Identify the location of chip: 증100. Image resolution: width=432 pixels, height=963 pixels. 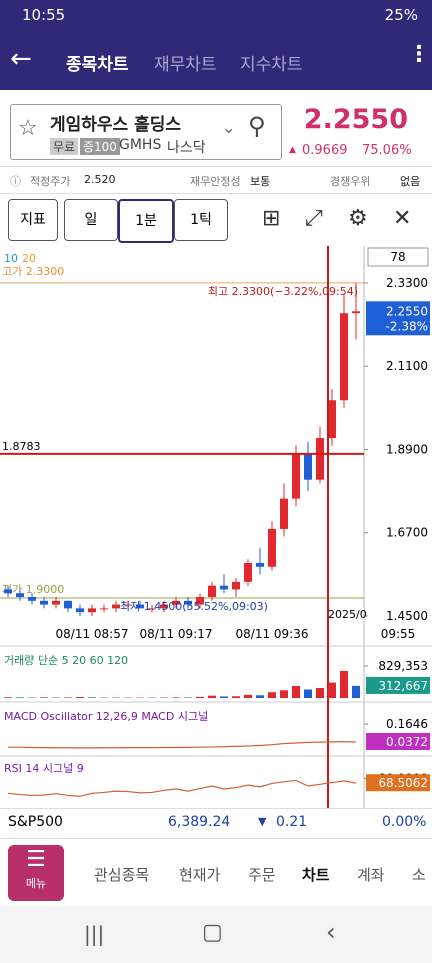
(100, 146).